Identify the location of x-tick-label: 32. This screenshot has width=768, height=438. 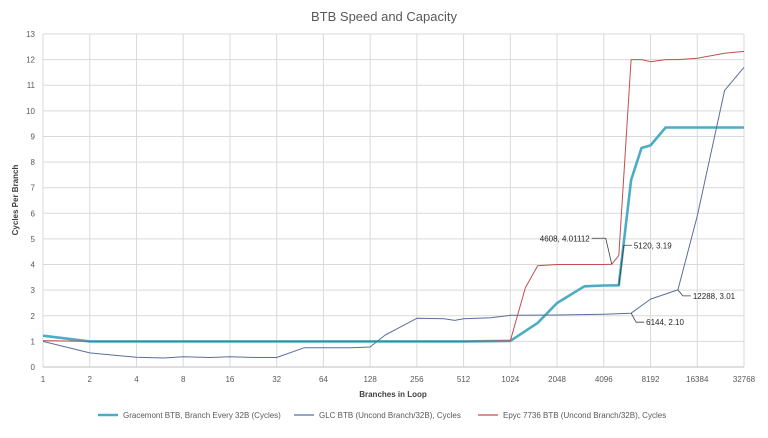
(276, 379).